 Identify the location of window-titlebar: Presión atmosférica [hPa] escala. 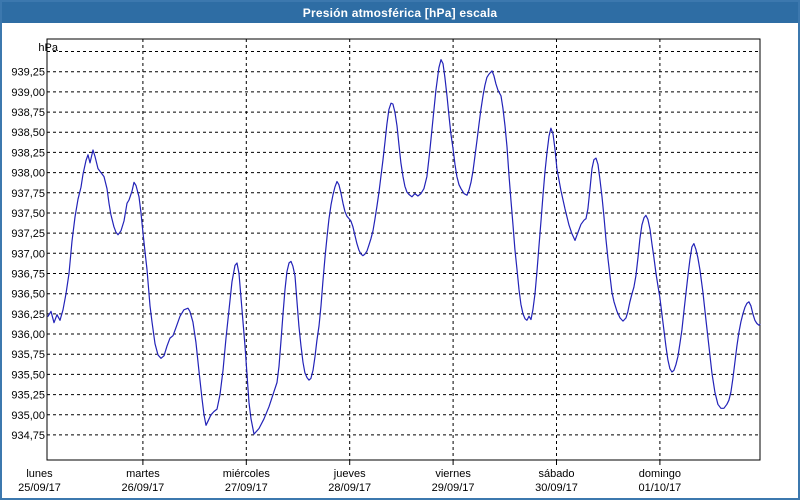
(400, 12).